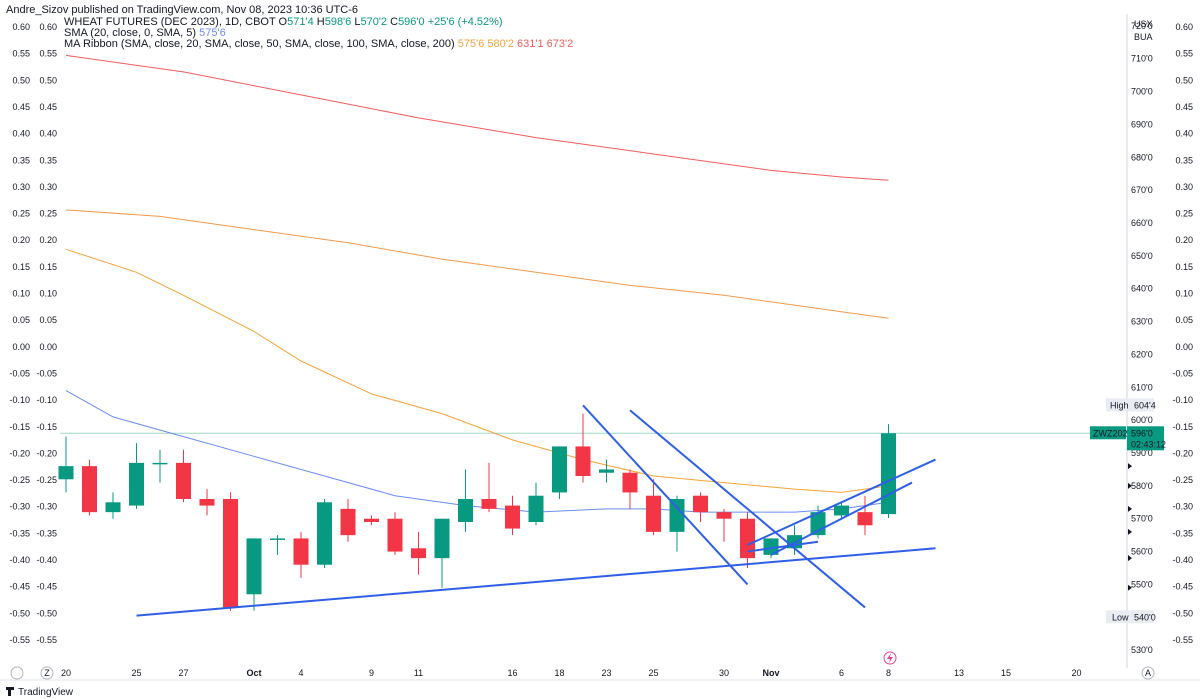 The width and height of the screenshot is (1200, 699). I want to click on time-tick-label: 9, so click(371, 673).